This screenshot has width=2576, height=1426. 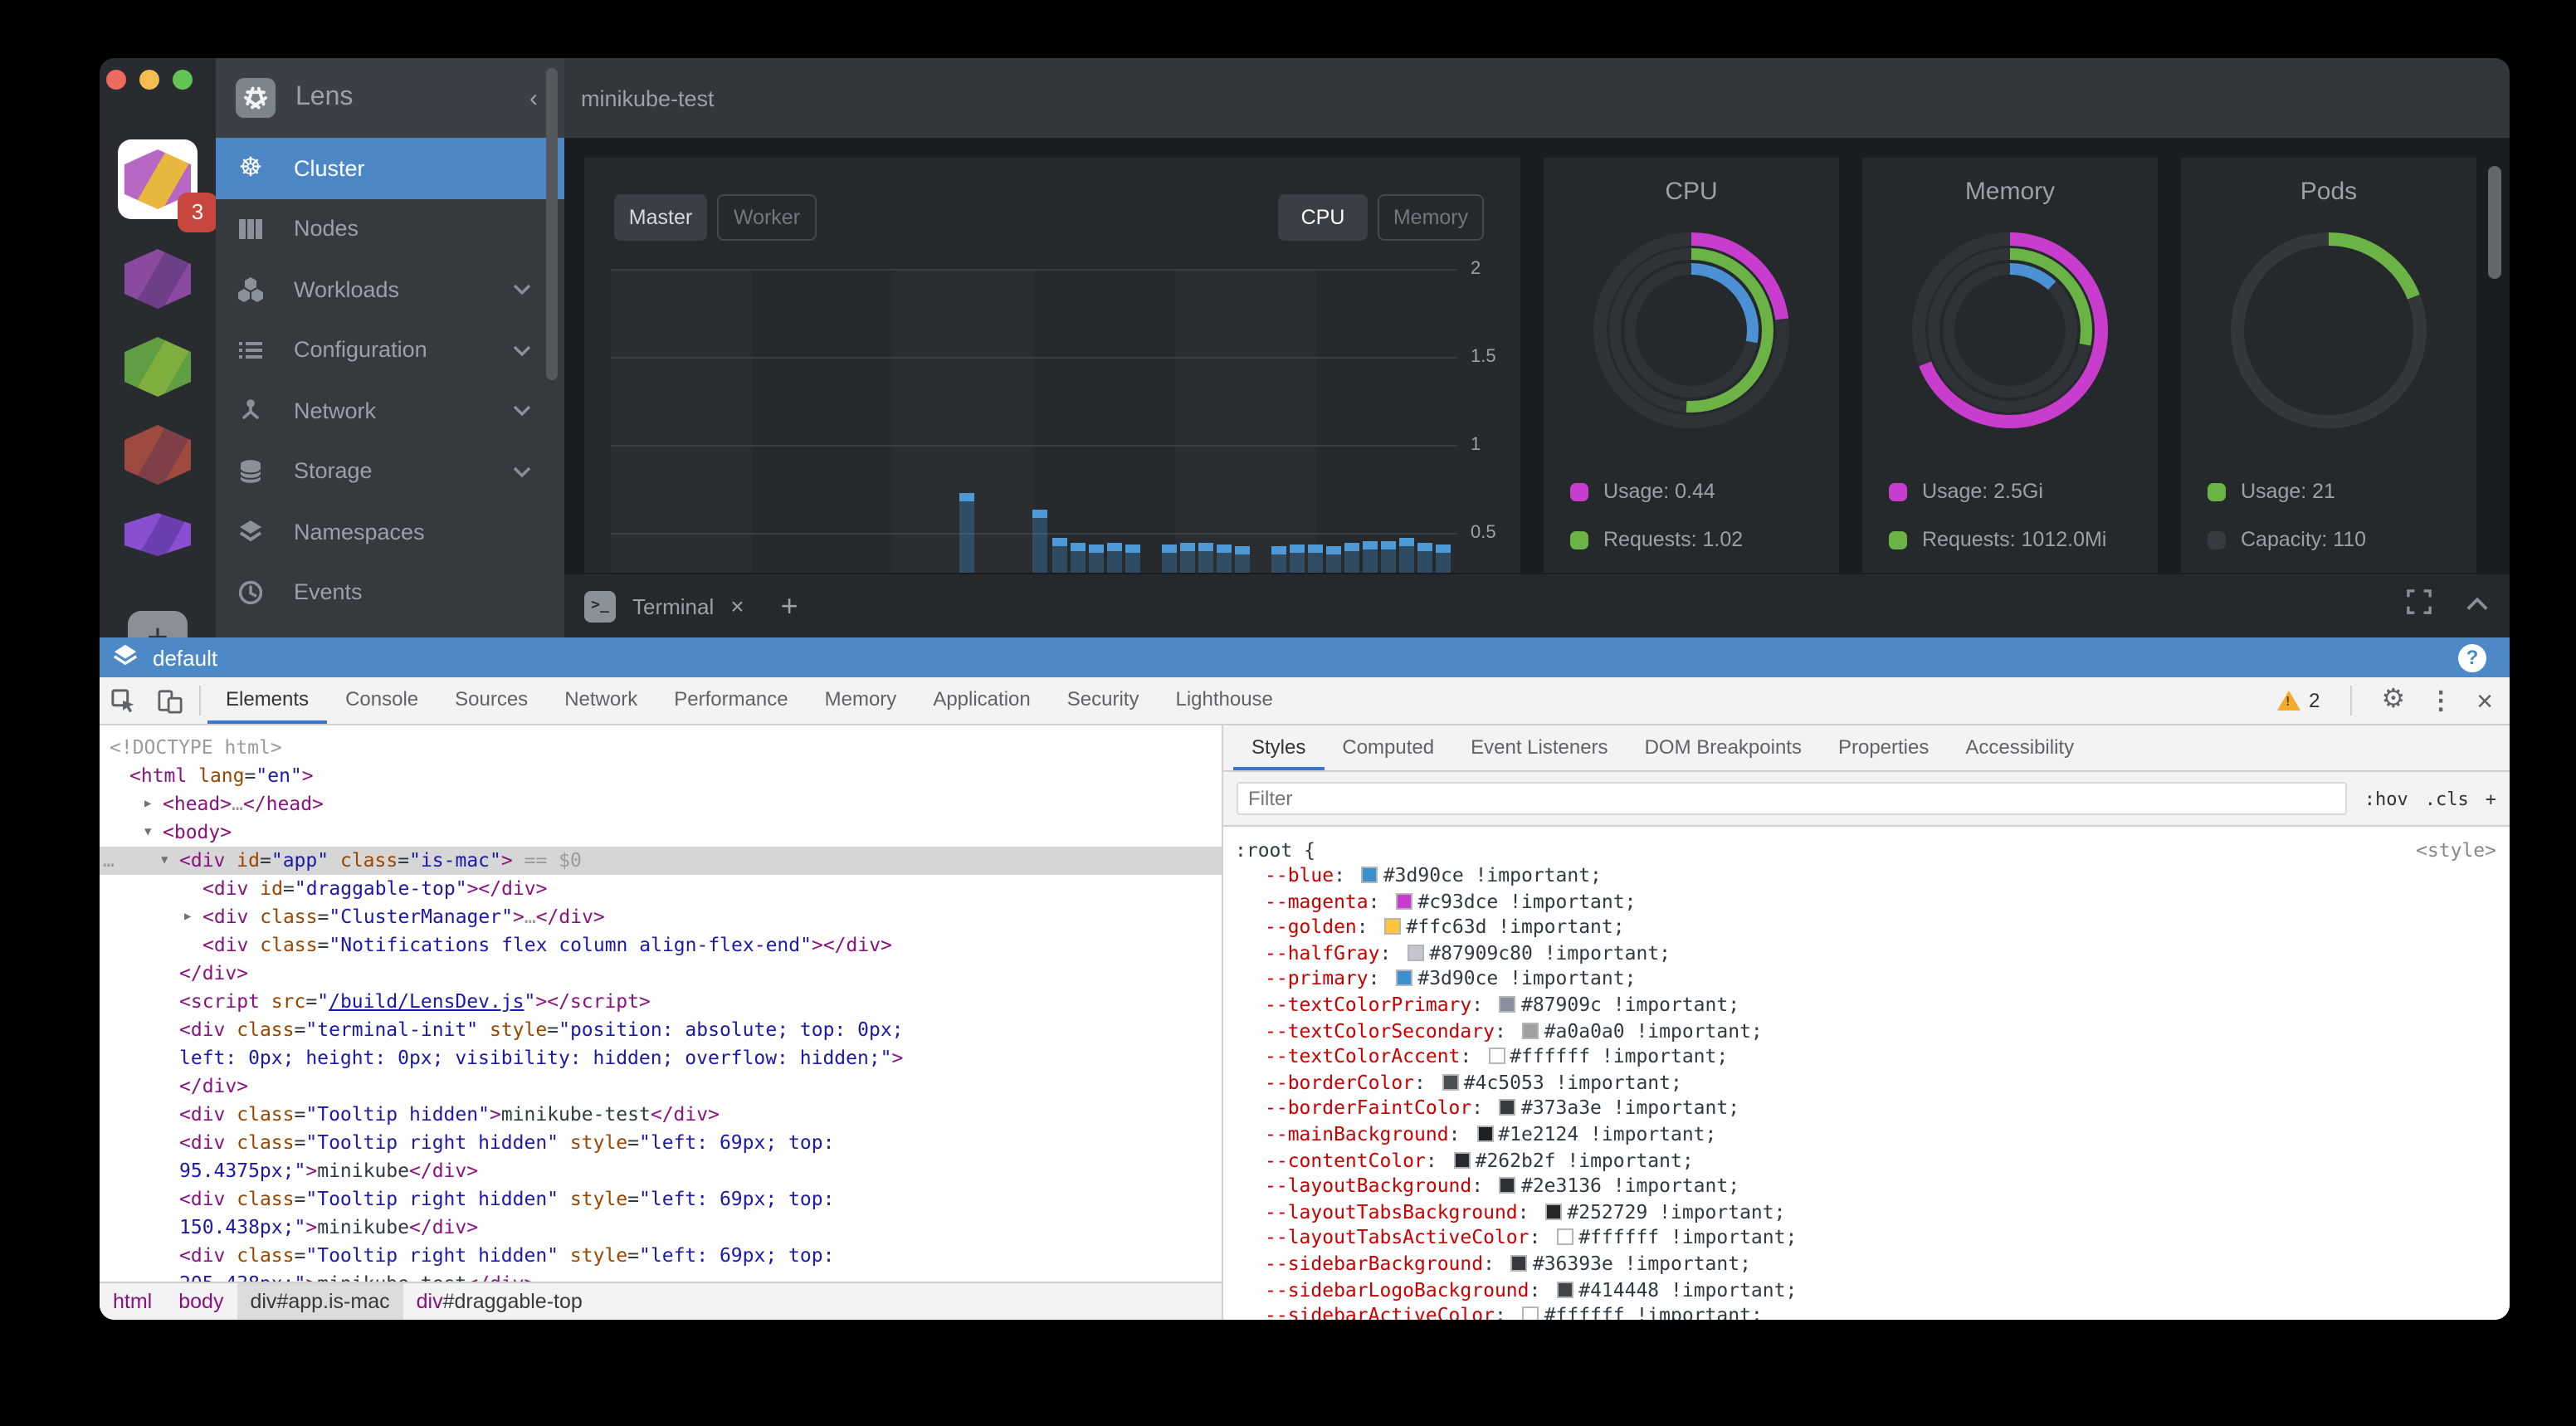 What do you see at coordinates (1792, 798) in the screenshot?
I see `styles-filter-input` at bounding box center [1792, 798].